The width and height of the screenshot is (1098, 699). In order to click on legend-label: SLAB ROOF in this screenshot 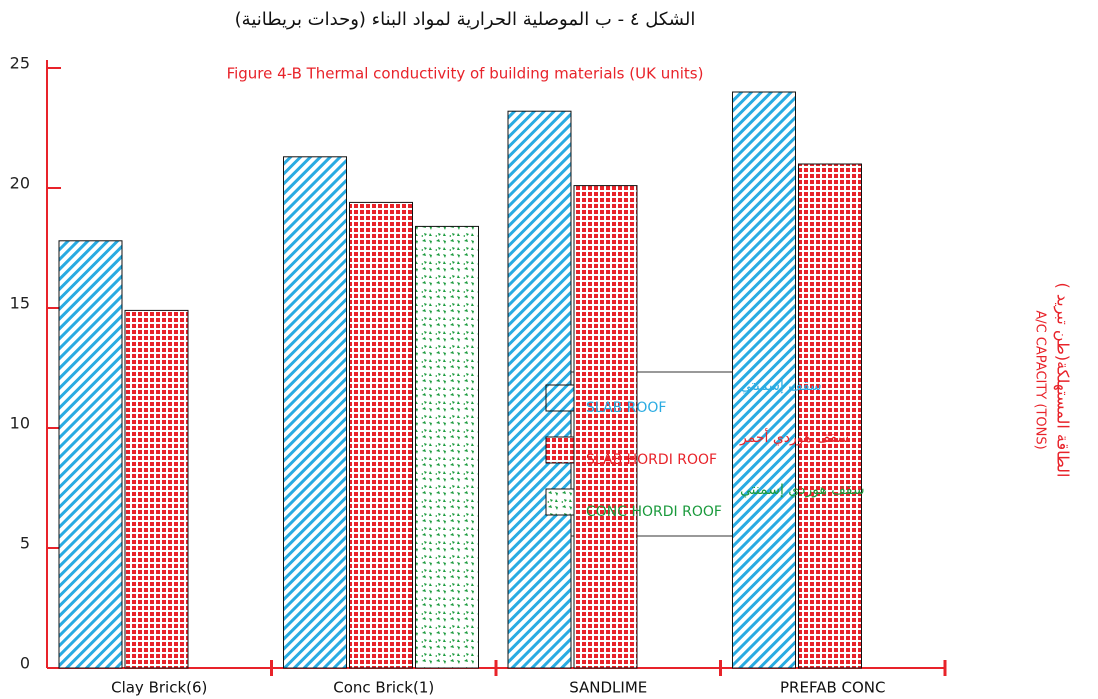, I will do `click(626, 408)`.